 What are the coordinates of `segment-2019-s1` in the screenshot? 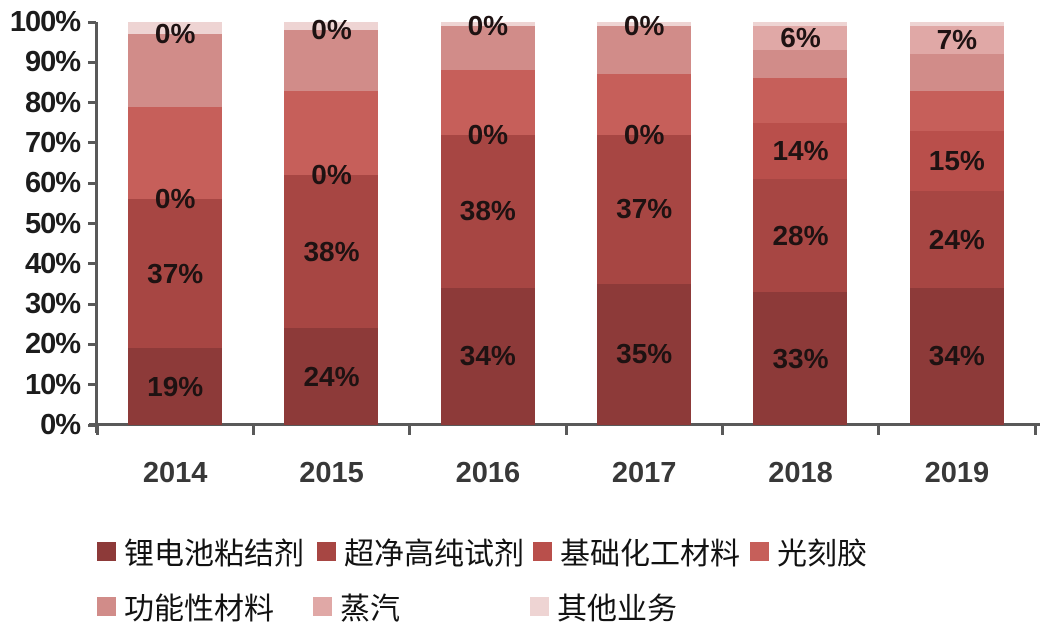 It's located at (956, 239).